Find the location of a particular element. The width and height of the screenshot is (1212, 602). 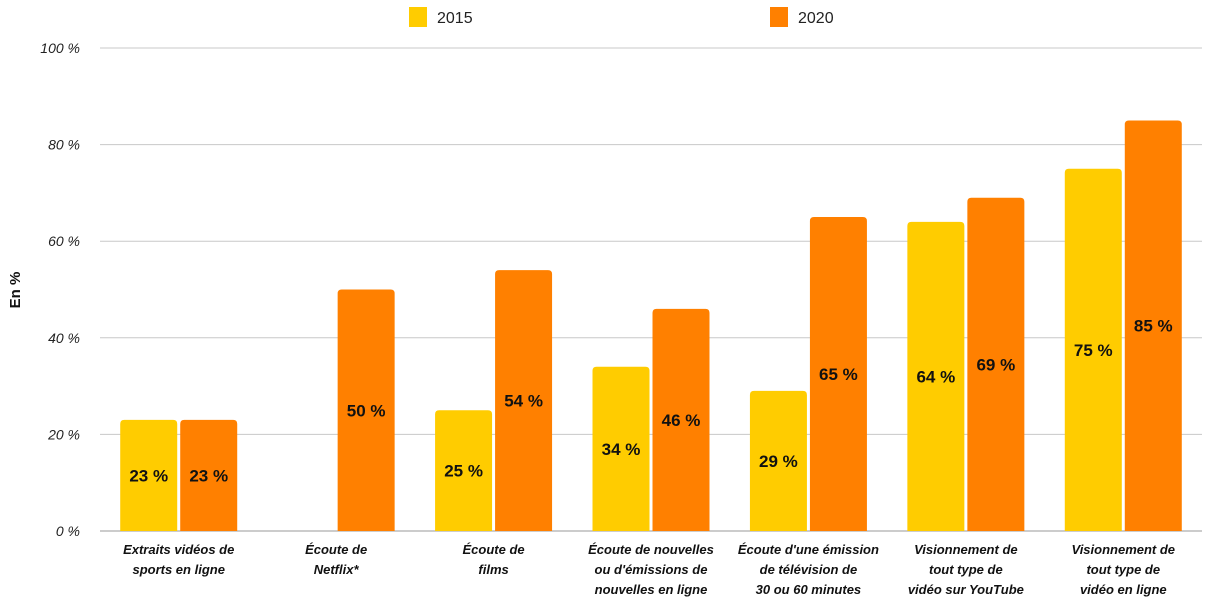

legend-label: 2015 is located at coordinates (455, 18).